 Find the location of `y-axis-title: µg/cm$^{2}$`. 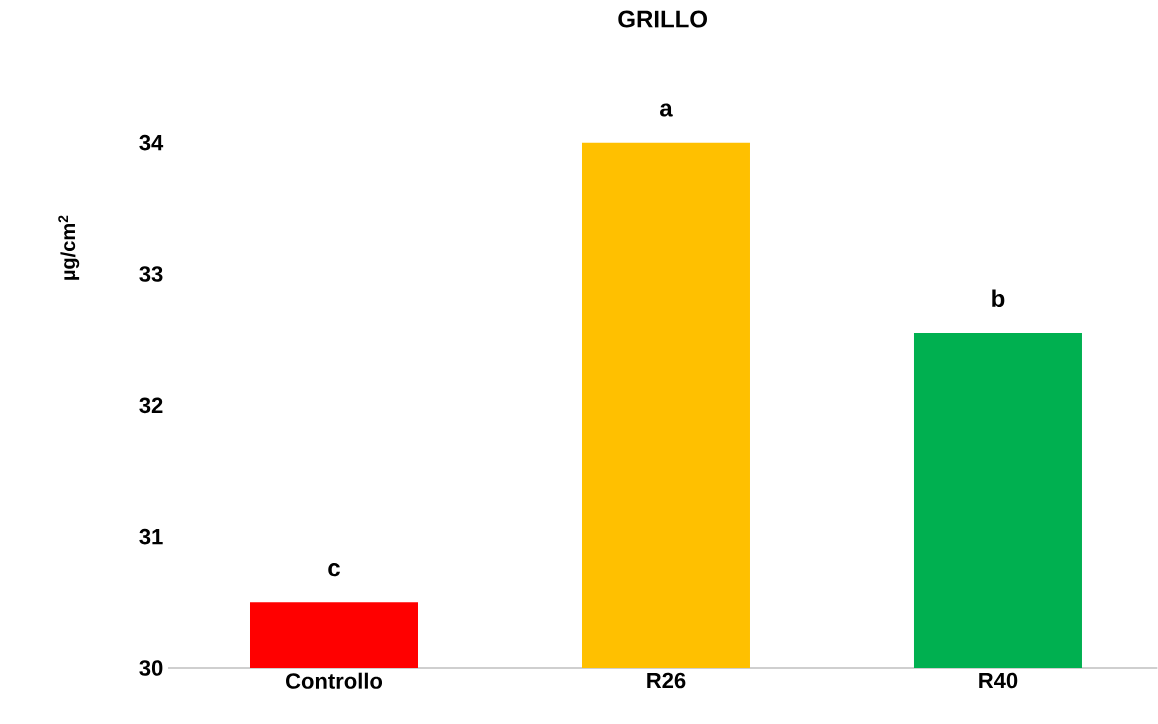

y-axis-title: µg/cm$^{2}$ is located at coordinates (69, 247).